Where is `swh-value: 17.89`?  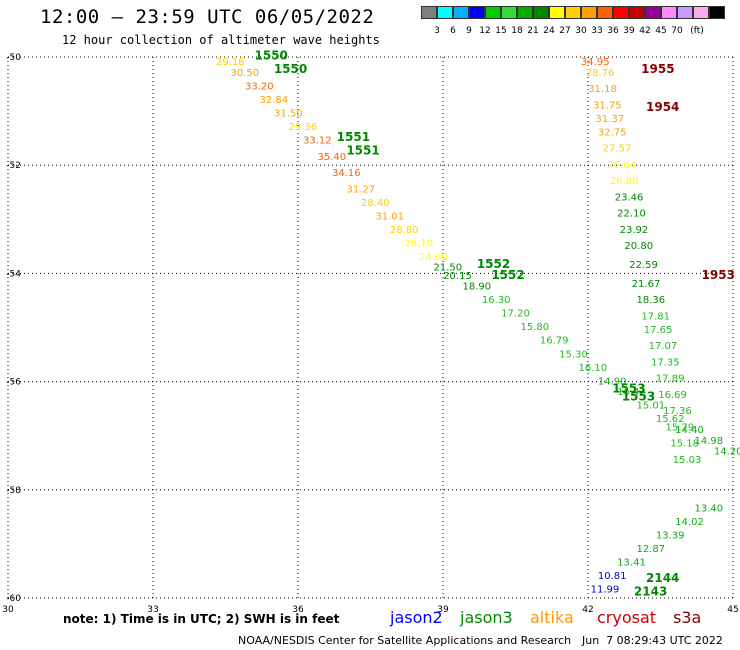
swh-value: 17.89 is located at coordinates (670, 379).